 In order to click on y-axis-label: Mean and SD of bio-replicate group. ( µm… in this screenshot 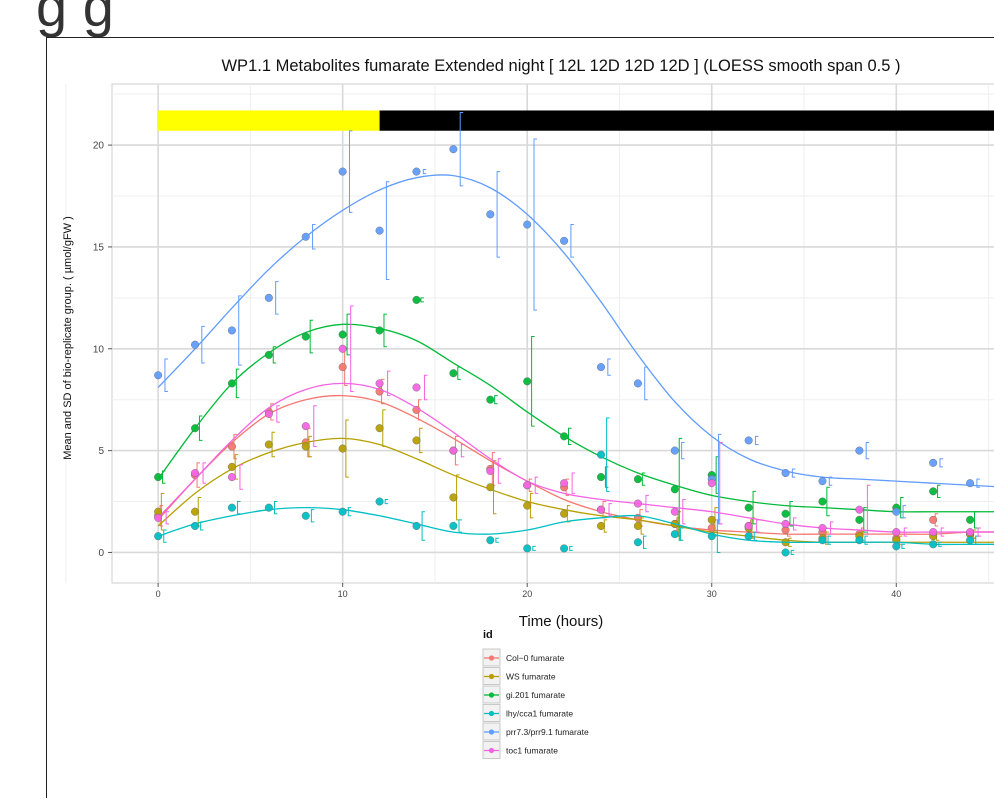, I will do `click(68, 338)`.